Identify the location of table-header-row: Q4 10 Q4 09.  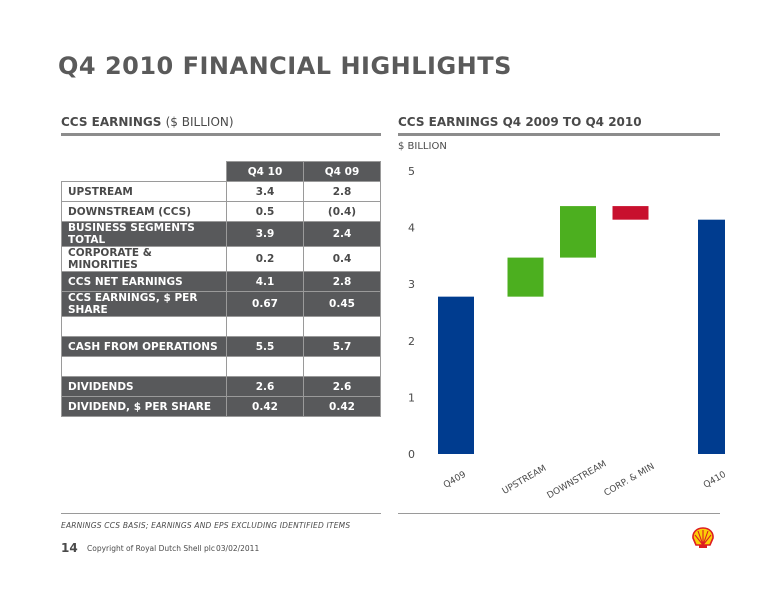
(221, 171).